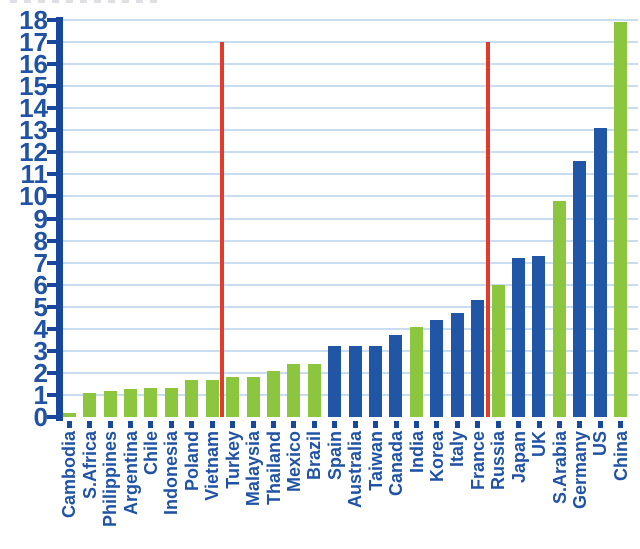 The width and height of the screenshot is (640, 549). I want to click on y-axis-label: 2, so click(40, 372).